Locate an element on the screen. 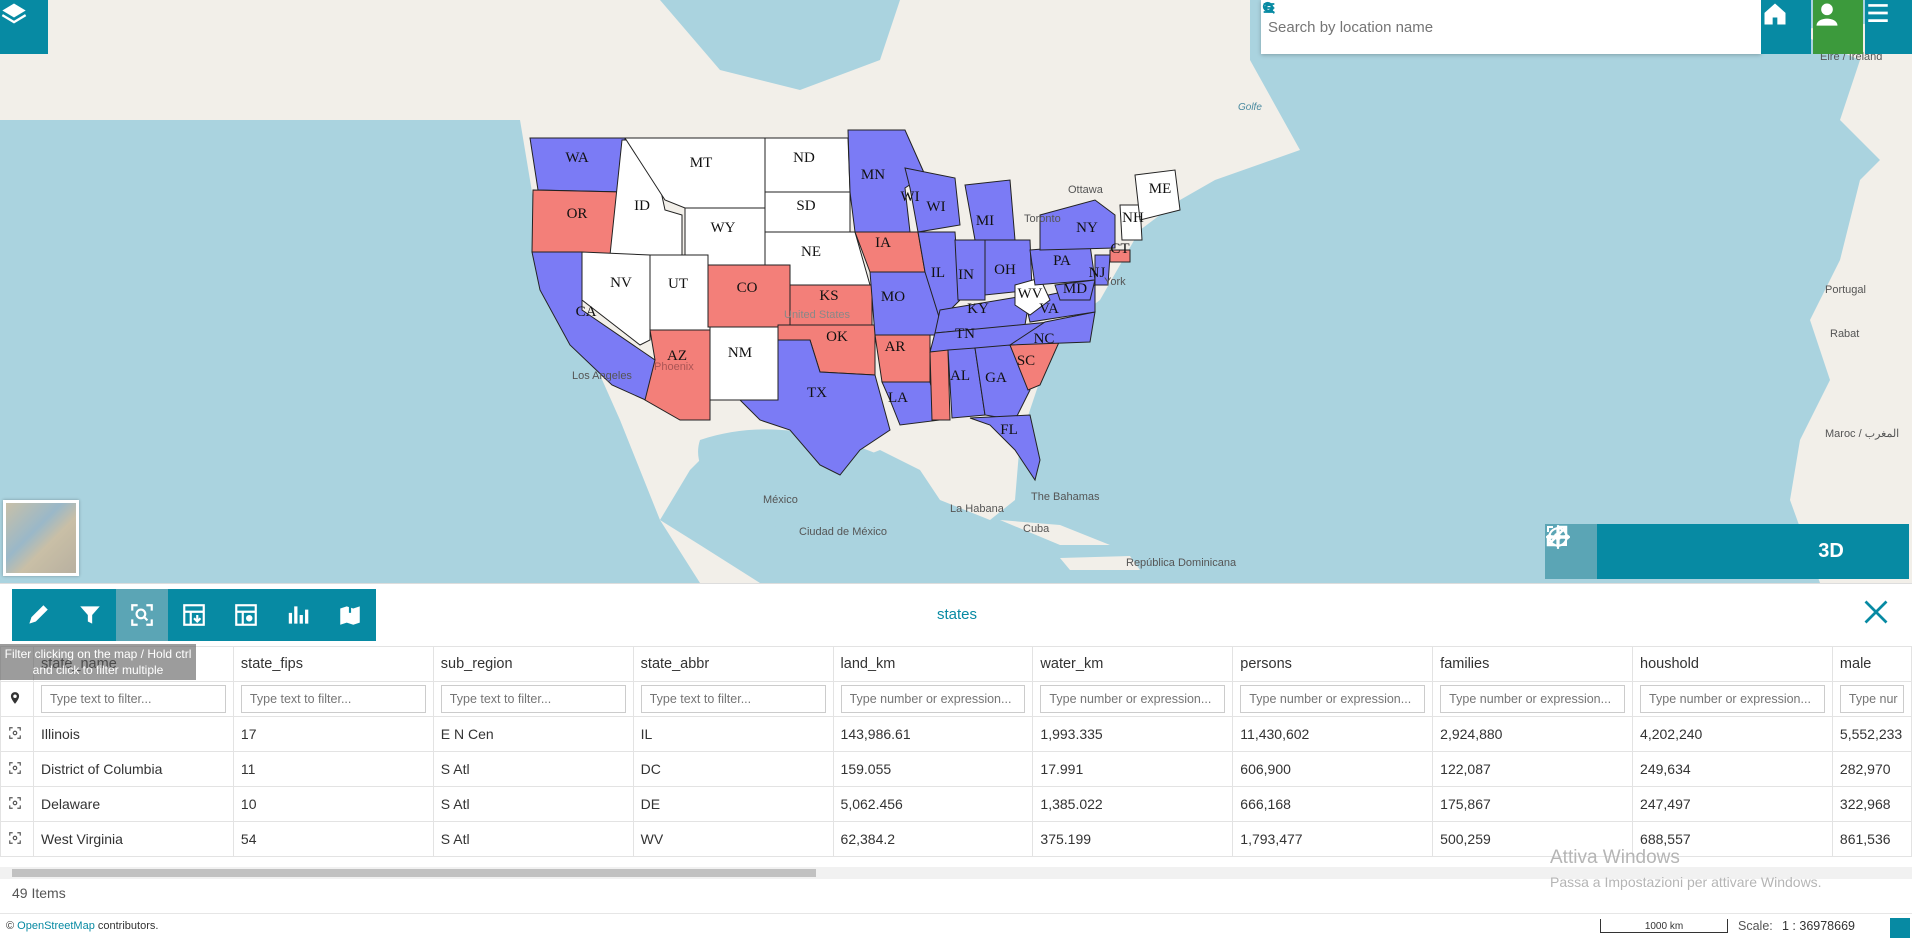  table-cell: E N Cen is located at coordinates (533, 734).